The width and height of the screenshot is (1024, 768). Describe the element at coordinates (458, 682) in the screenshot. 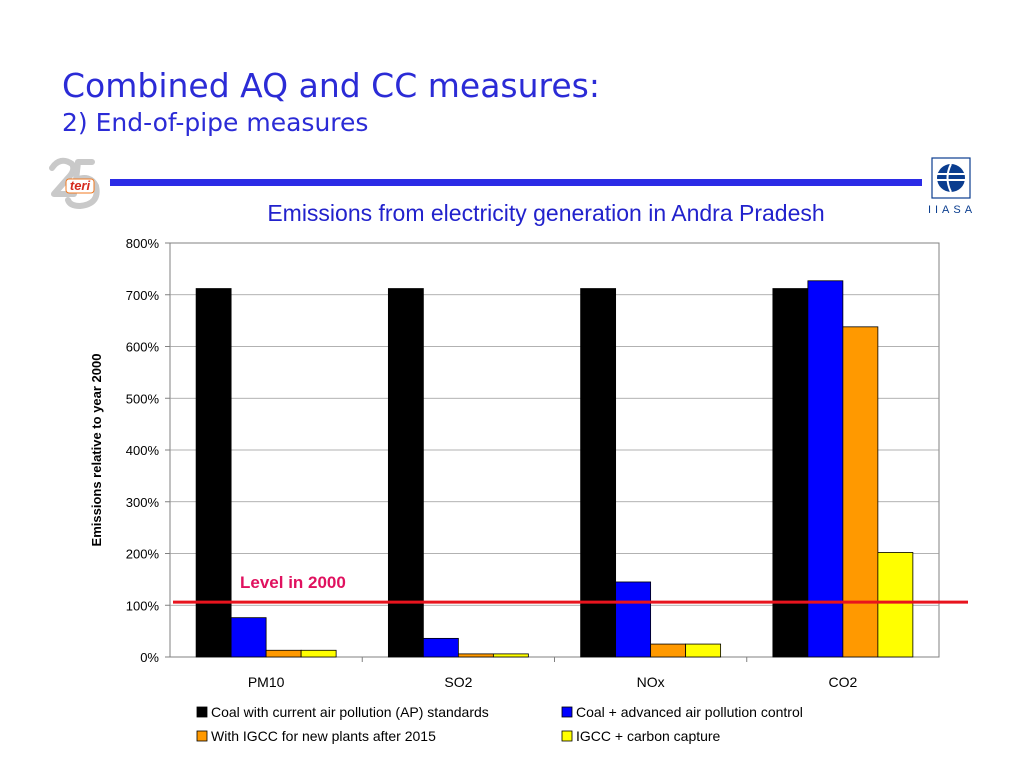

I see `x-tick-label: SO2` at that location.